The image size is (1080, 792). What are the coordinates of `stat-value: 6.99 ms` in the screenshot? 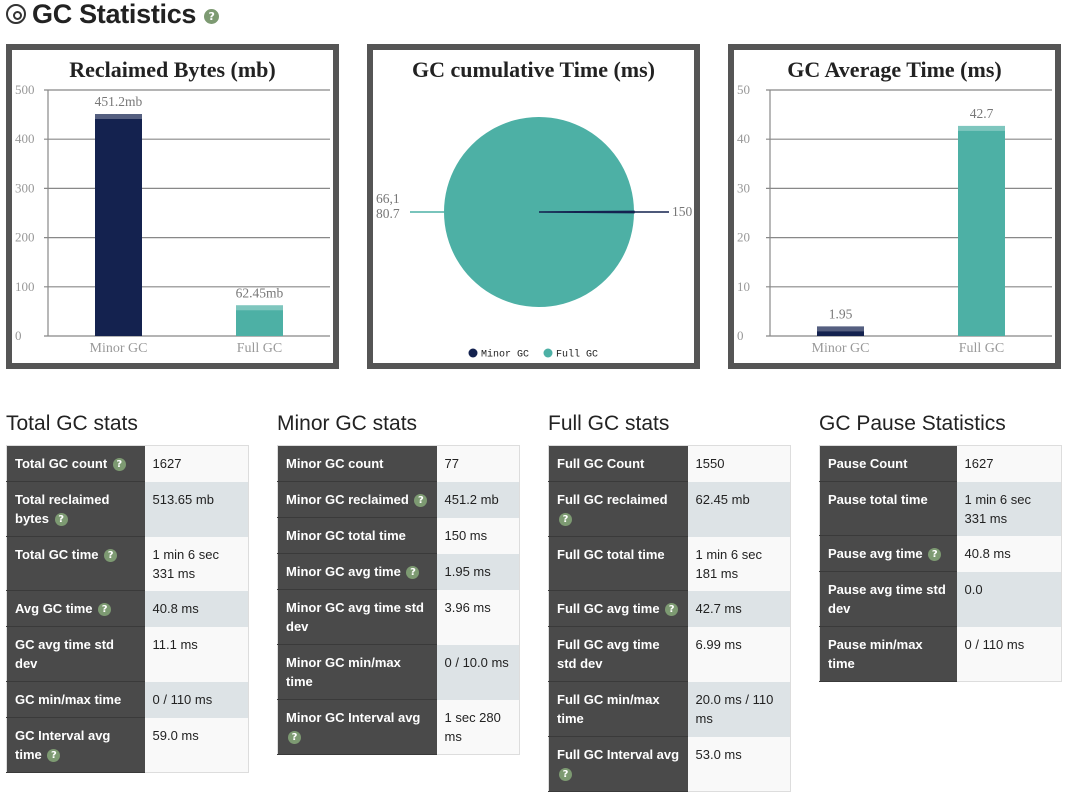 It's located at (739, 654).